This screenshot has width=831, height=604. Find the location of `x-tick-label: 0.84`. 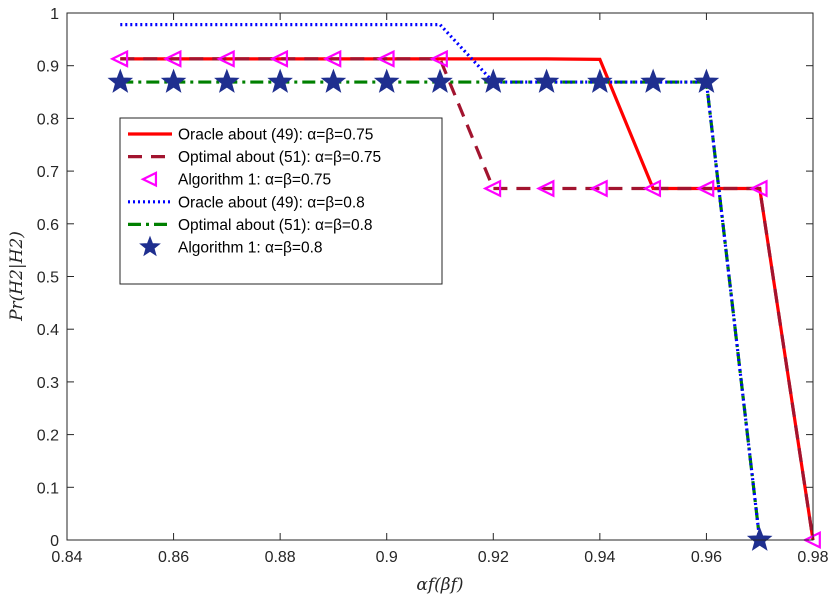

x-tick-label: 0.84 is located at coordinates (66, 557).